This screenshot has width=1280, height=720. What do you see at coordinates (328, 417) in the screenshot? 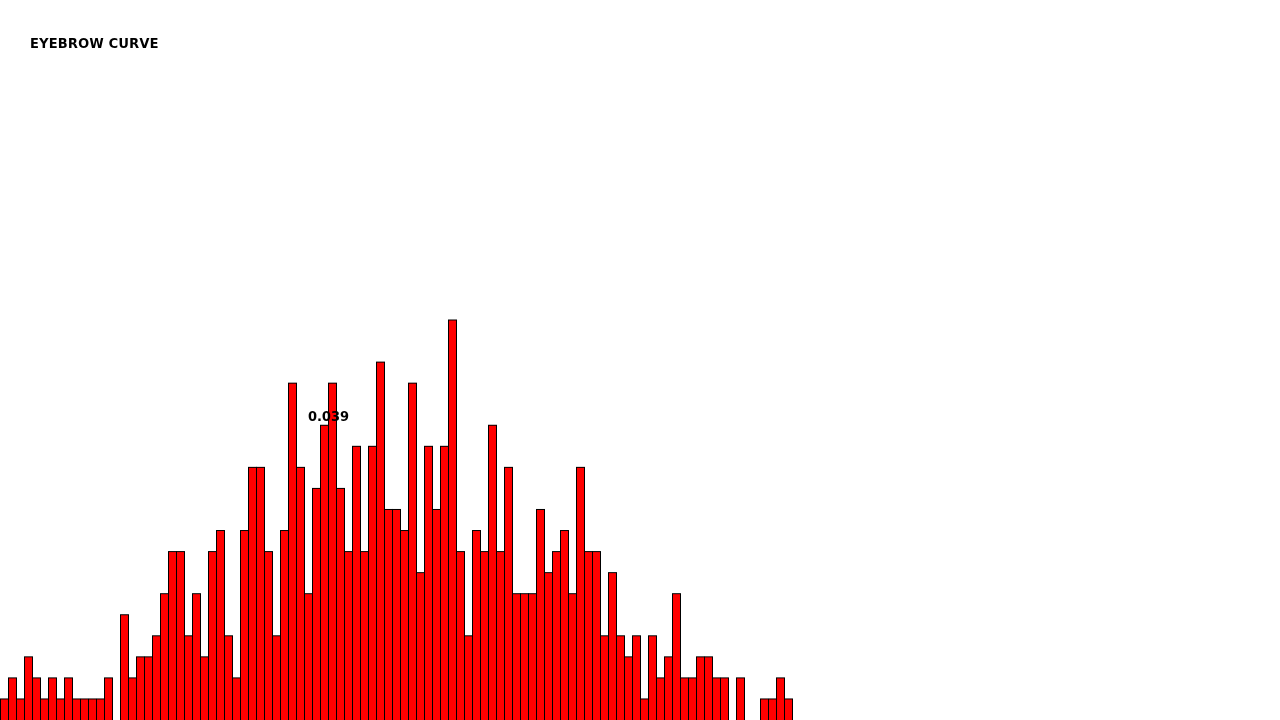
I see `bar-value-label: 0.039` at bounding box center [328, 417].